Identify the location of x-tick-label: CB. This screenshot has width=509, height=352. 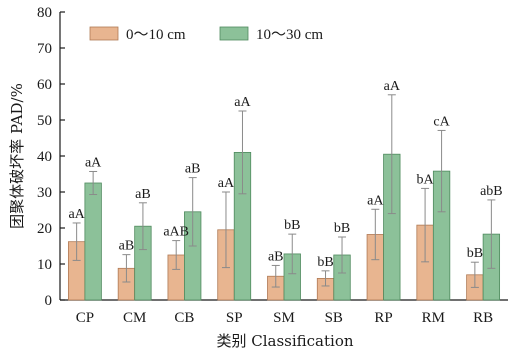
(184, 318).